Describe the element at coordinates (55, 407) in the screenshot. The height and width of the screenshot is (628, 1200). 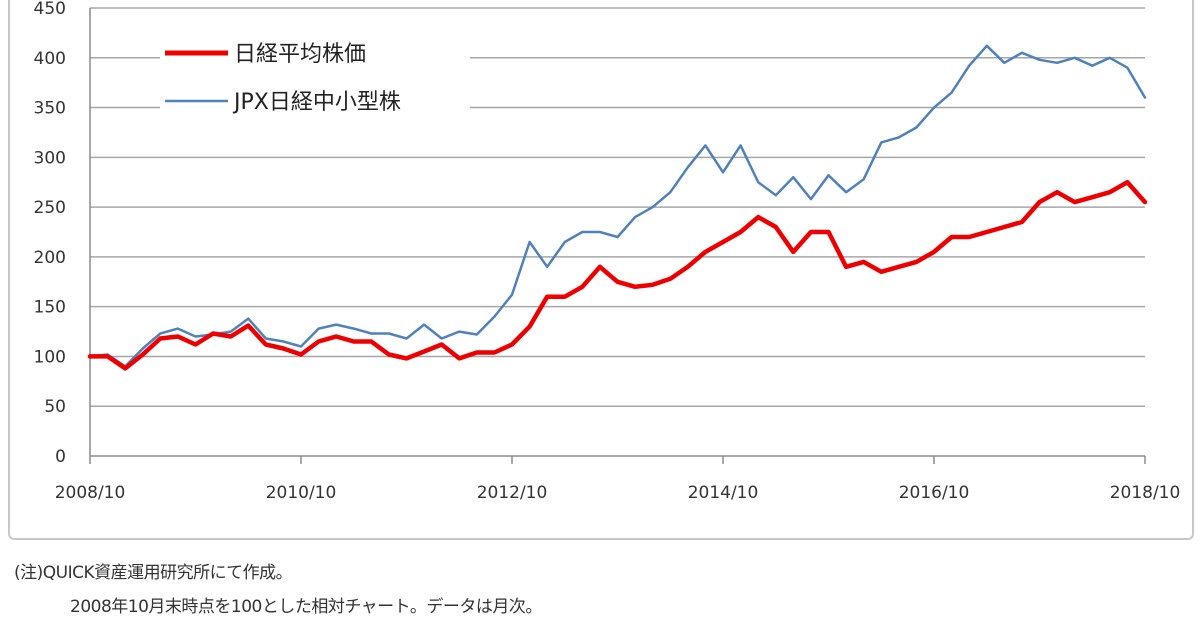
I see `y-tick-label: 50` at that location.